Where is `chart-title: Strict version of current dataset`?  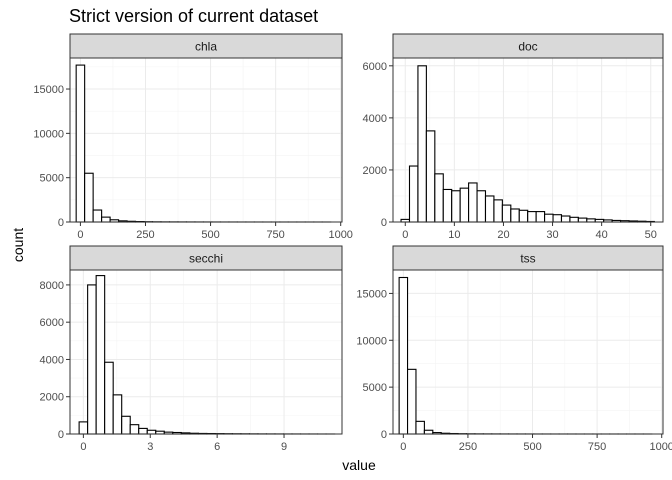
chart-title: Strict version of current dataset is located at coordinates (193, 16).